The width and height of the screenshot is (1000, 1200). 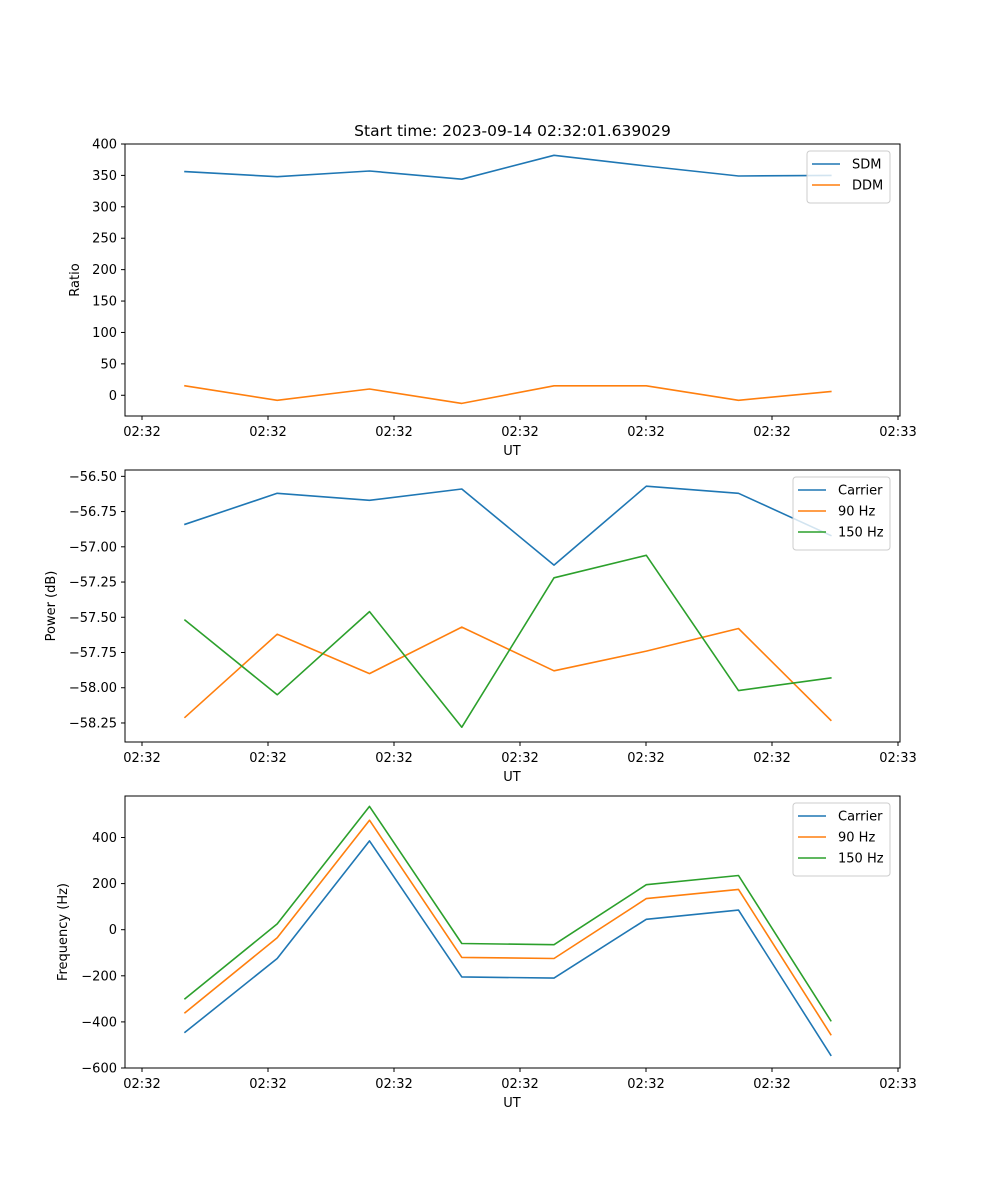 I want to click on series-line-sdm, so click(x=508, y=167).